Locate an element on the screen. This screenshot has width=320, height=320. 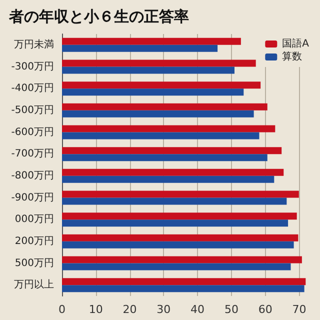
y-tick-label: -800万円 is located at coordinates (32, 176).